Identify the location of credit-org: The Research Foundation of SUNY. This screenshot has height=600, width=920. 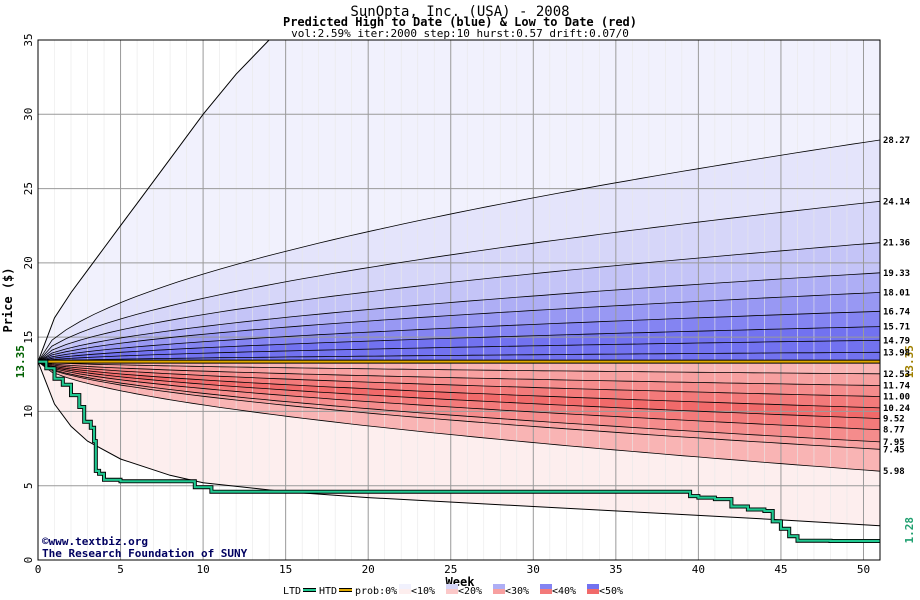
(145, 553).